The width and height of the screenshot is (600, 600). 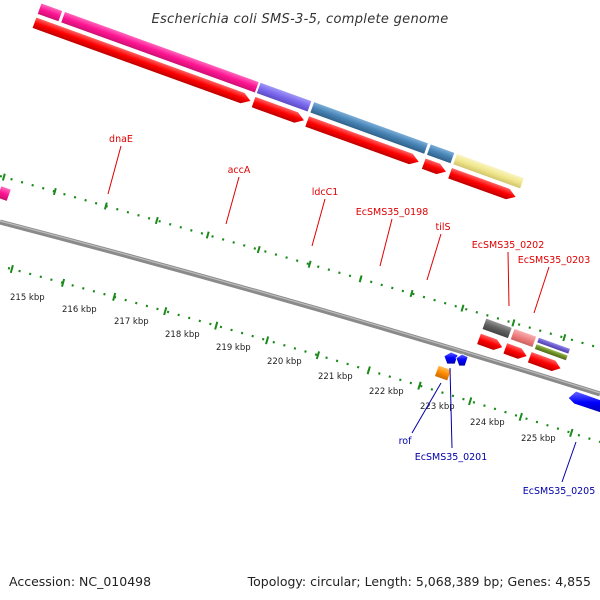 I want to click on gene-label-ldcc1: ldcC1, so click(x=325, y=192).